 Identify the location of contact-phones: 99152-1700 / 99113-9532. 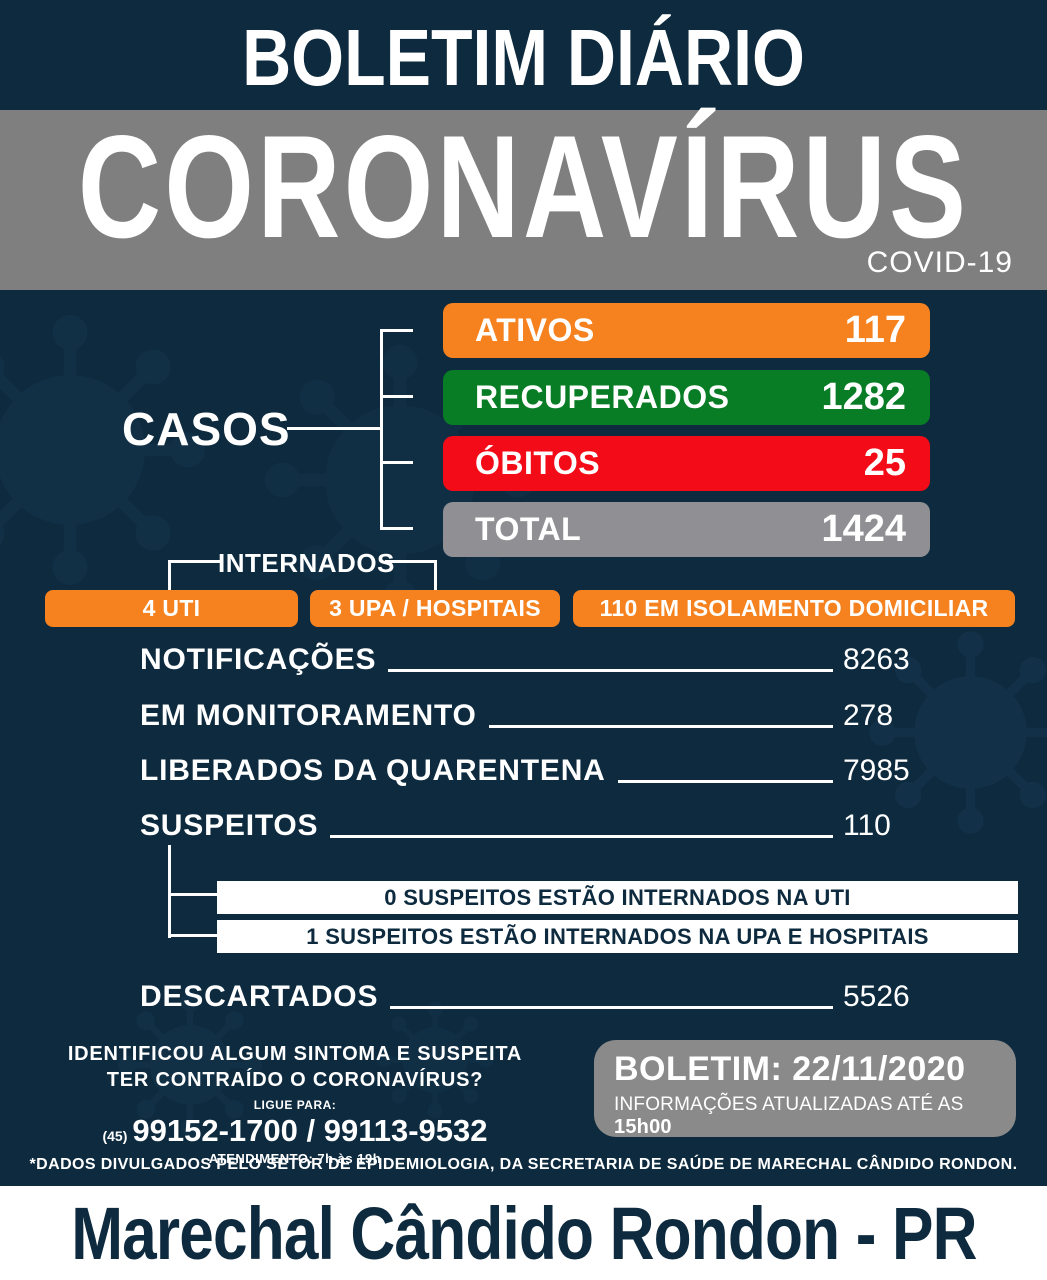
(310, 1130).